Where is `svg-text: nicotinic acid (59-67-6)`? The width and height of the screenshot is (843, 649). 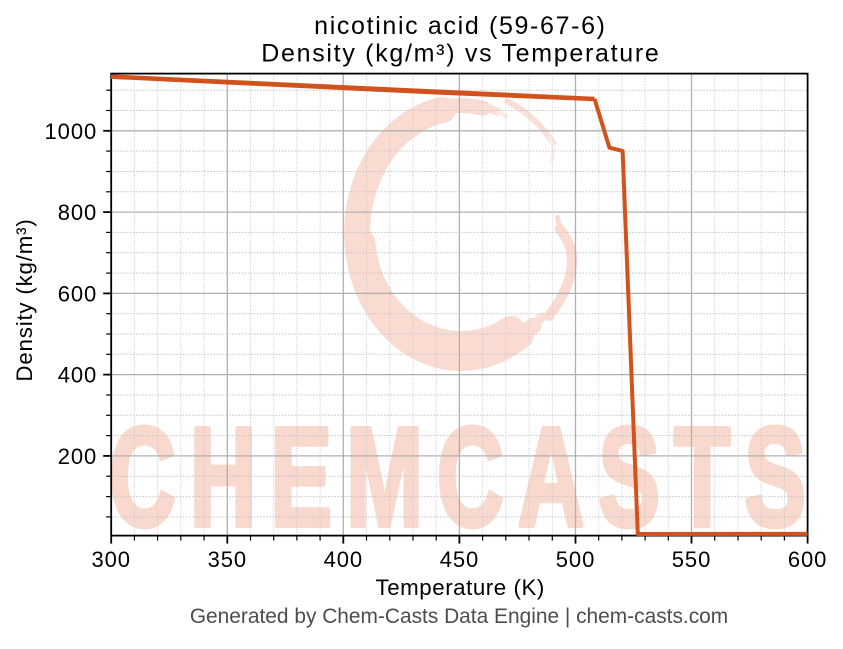
svg-text: nicotinic acid (59-67-6) is located at coordinates (460, 26).